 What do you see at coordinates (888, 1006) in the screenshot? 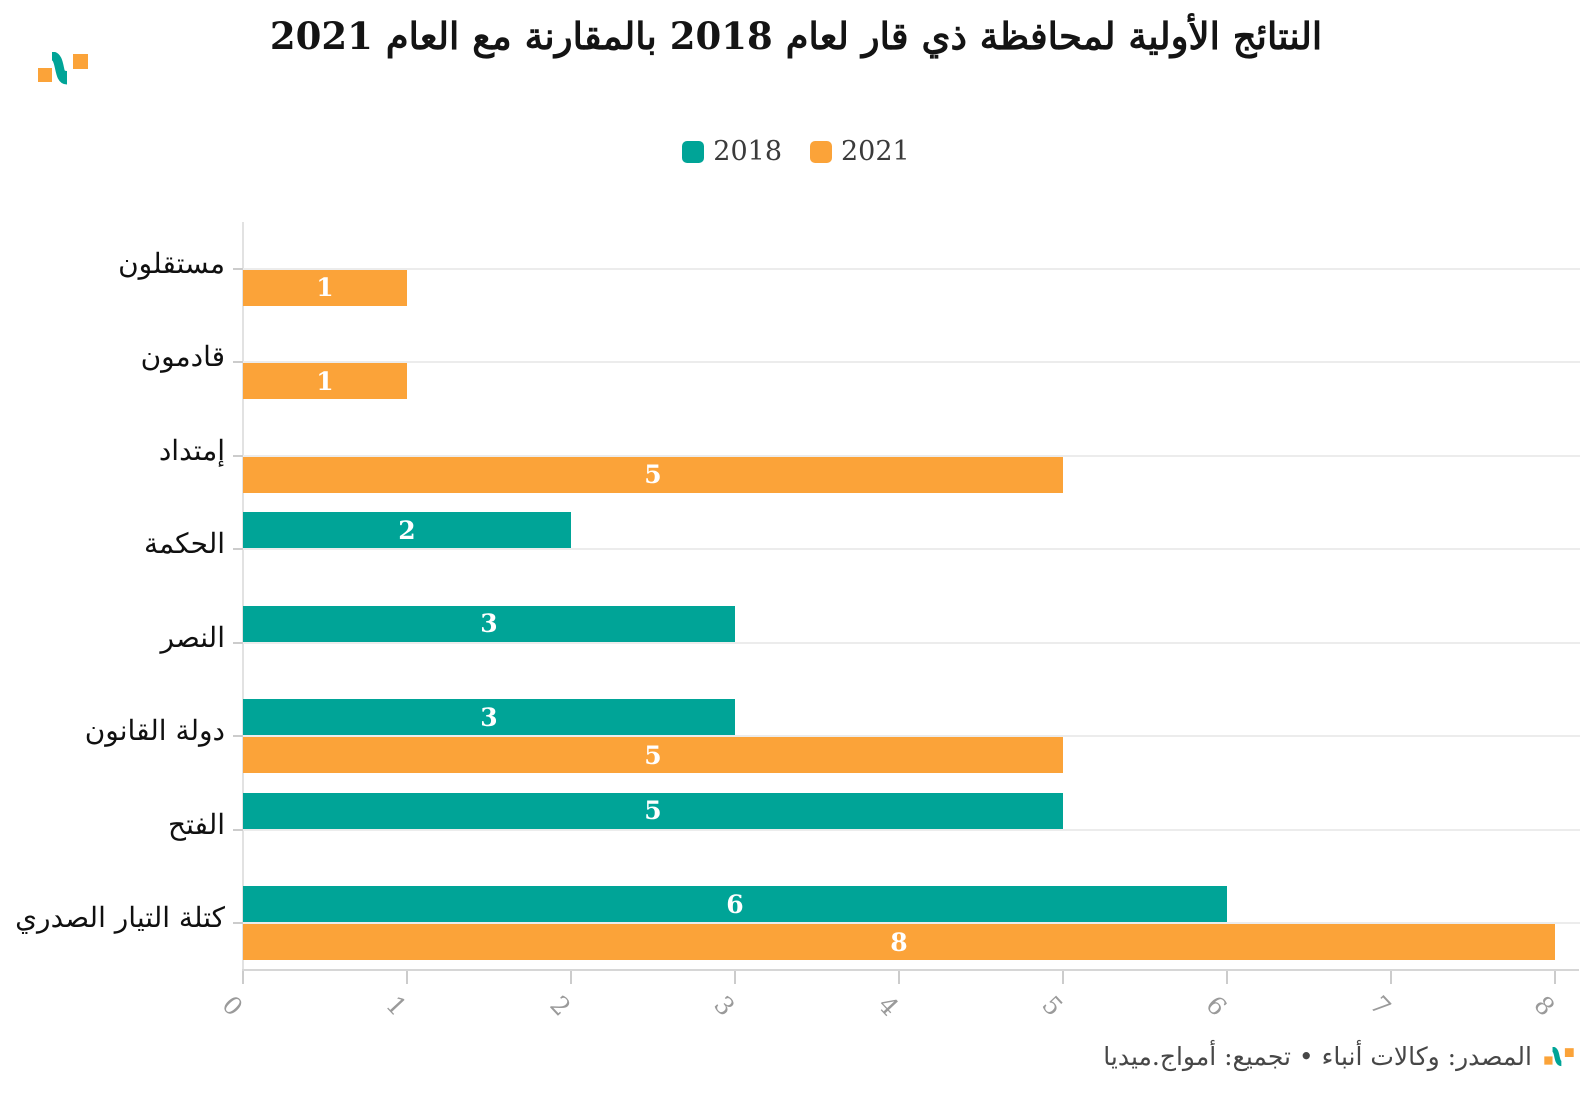
I see `x-axis-tick-label: 4` at bounding box center [888, 1006].